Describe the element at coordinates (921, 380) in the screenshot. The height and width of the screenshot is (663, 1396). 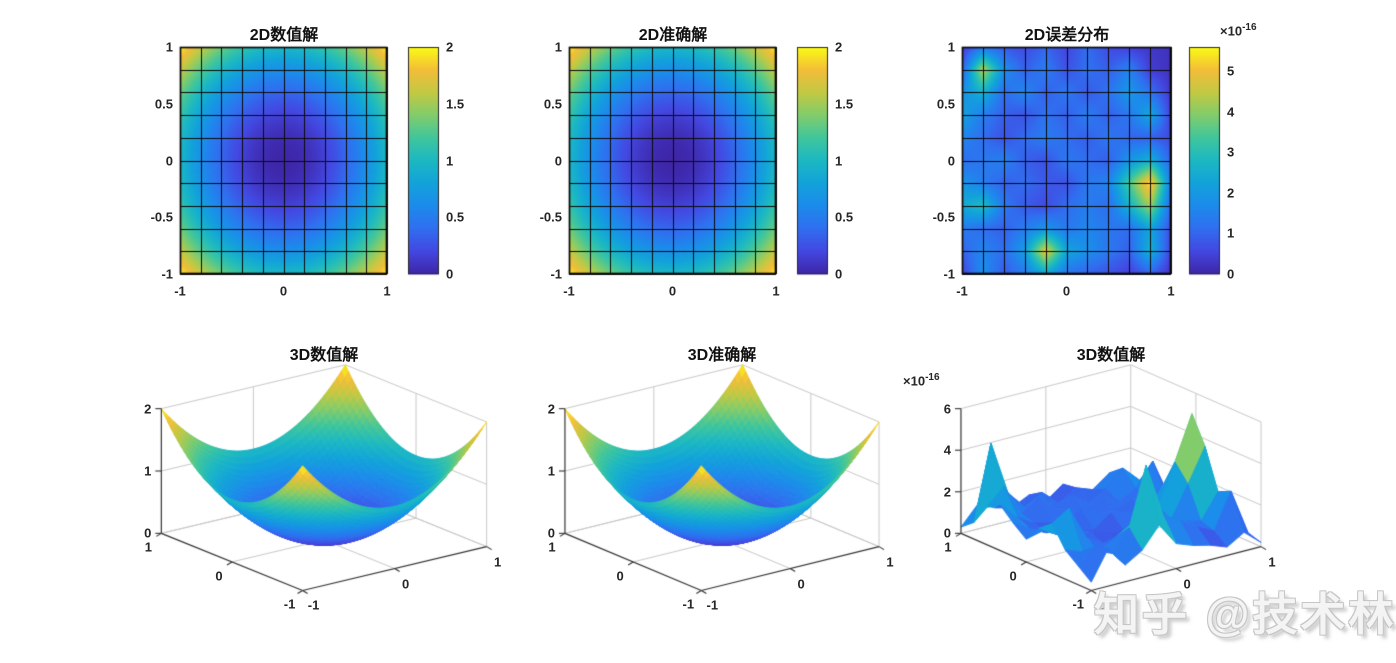
I see `zaxis-exponent-label: ×10⁻¹⁶` at that location.